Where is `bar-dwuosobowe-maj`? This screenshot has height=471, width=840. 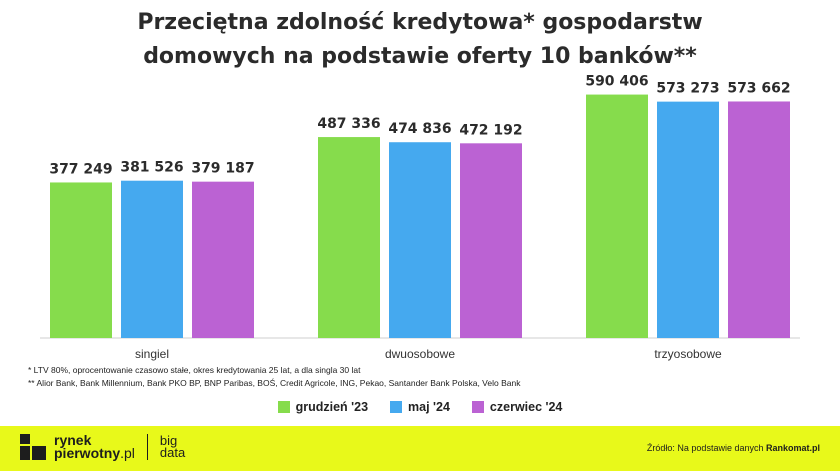 bar-dwuosobowe-maj is located at coordinates (420, 240).